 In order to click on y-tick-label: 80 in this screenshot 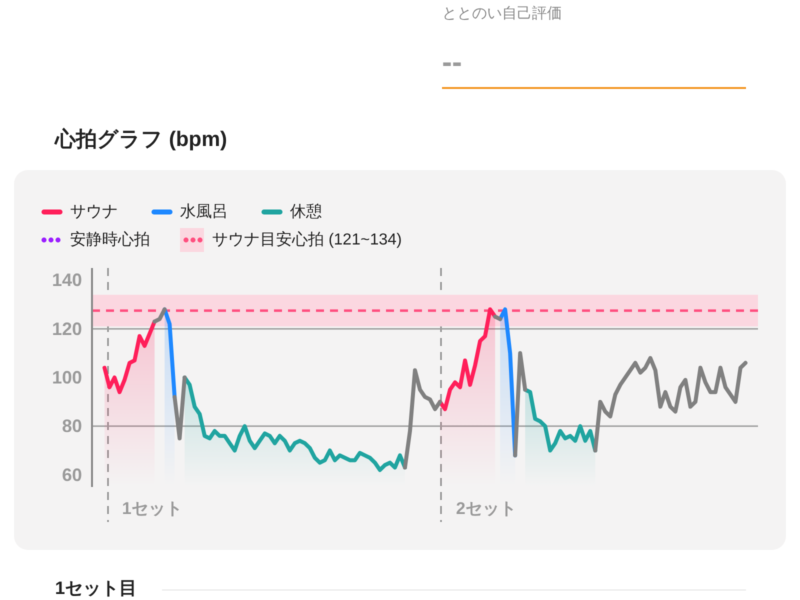, I will do `click(72, 426)`.